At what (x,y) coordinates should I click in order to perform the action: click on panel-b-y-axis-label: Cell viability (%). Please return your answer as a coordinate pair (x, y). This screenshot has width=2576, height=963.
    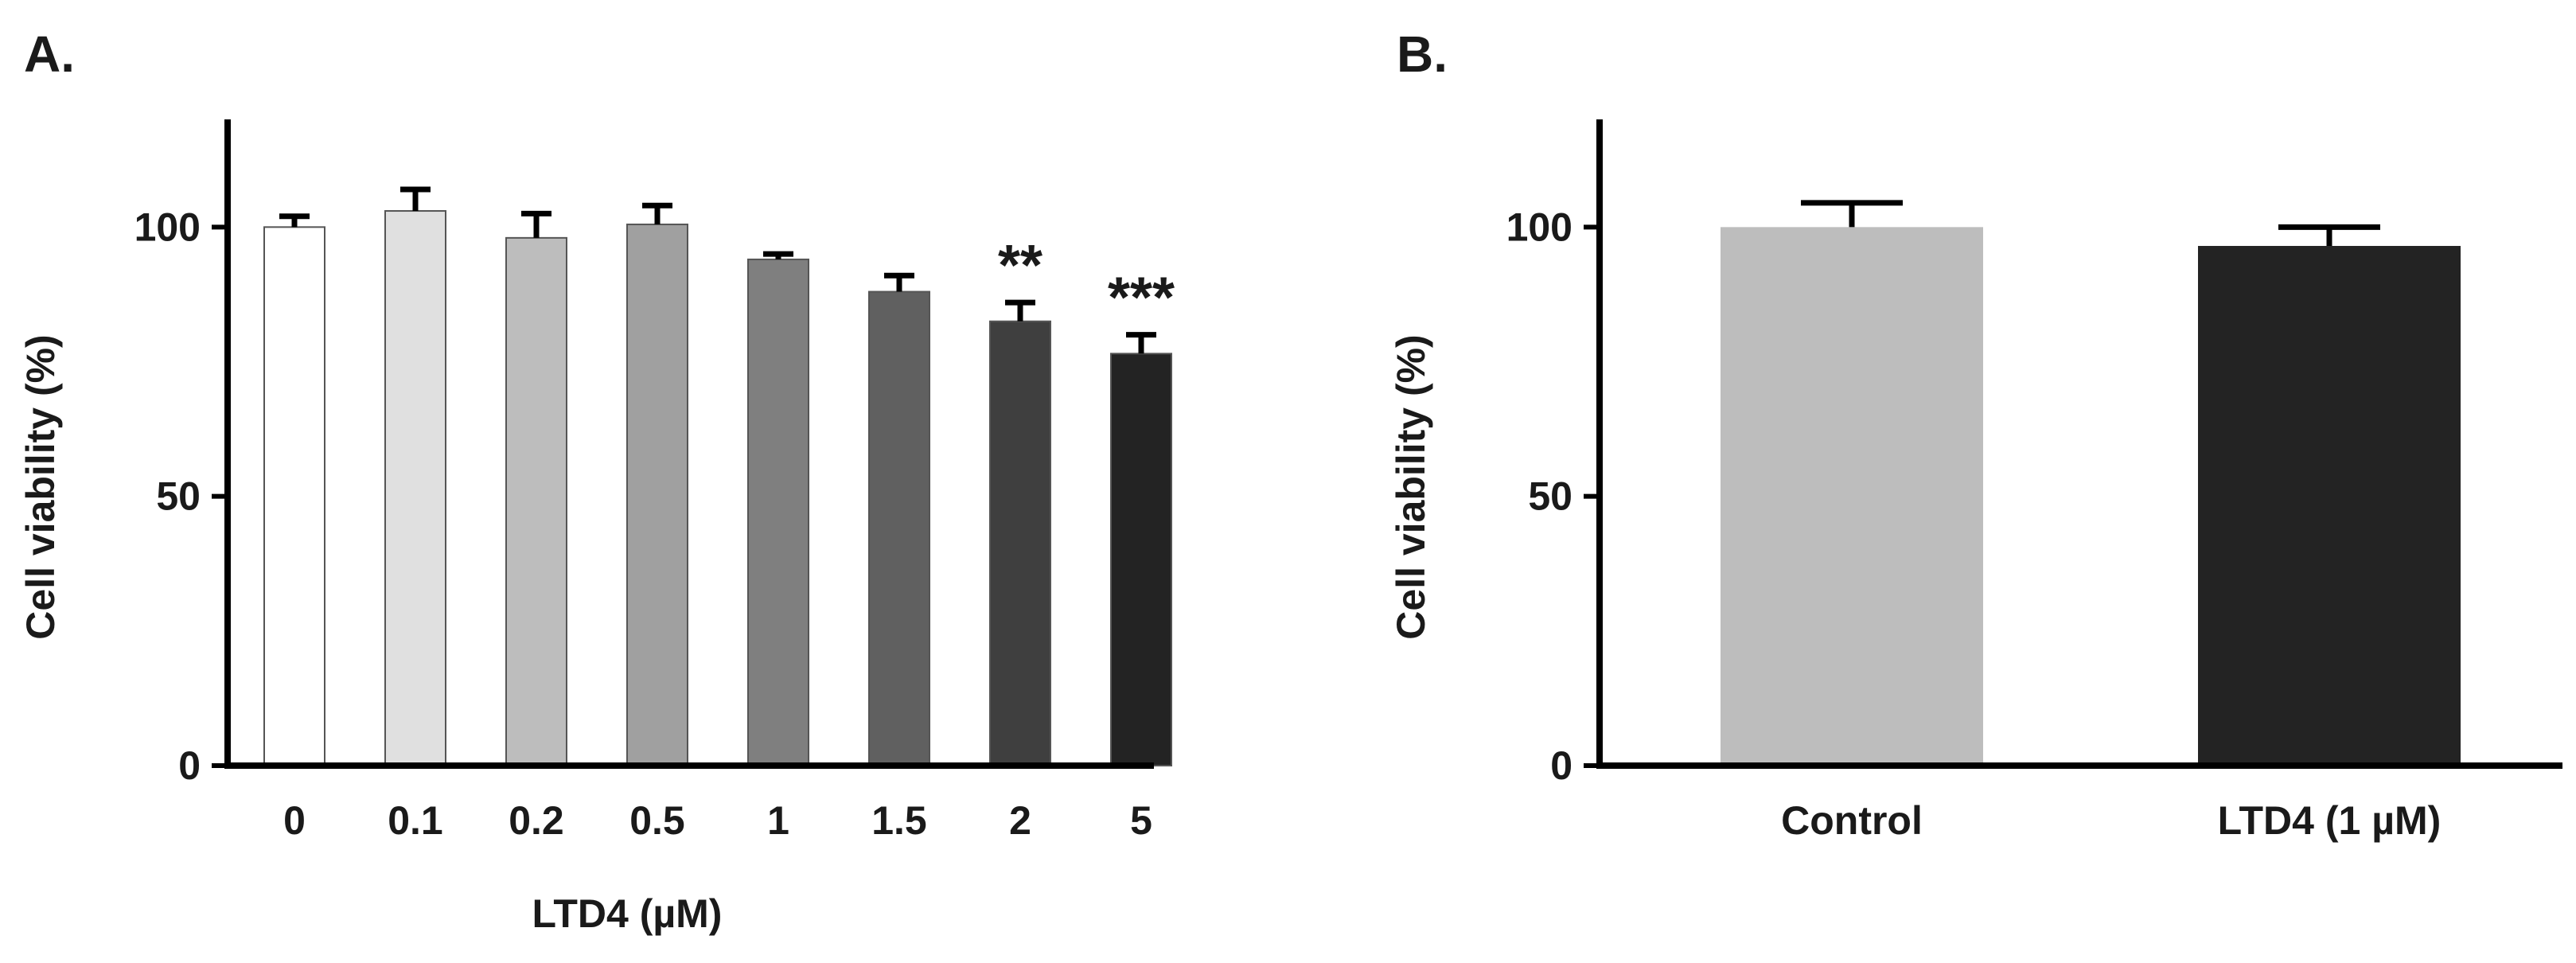
    Looking at the image, I should click on (1411, 486).